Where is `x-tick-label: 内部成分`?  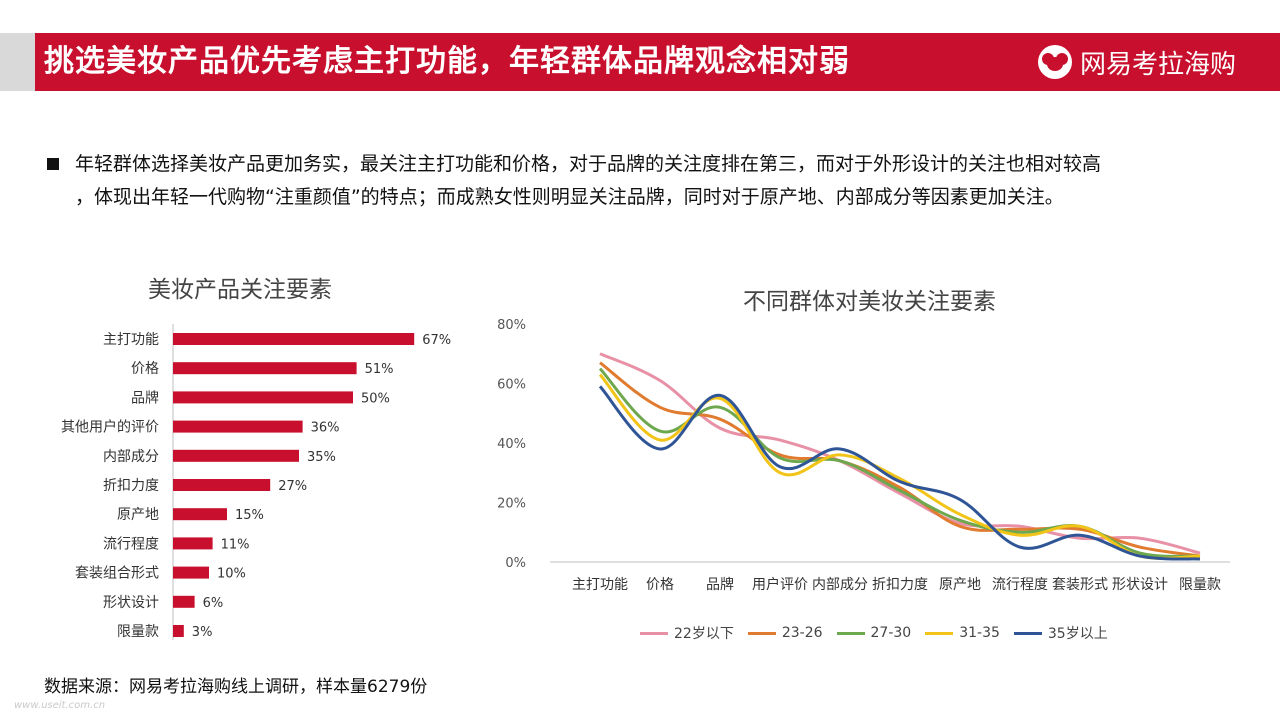
x-tick-label: 内部成分 is located at coordinates (840, 585).